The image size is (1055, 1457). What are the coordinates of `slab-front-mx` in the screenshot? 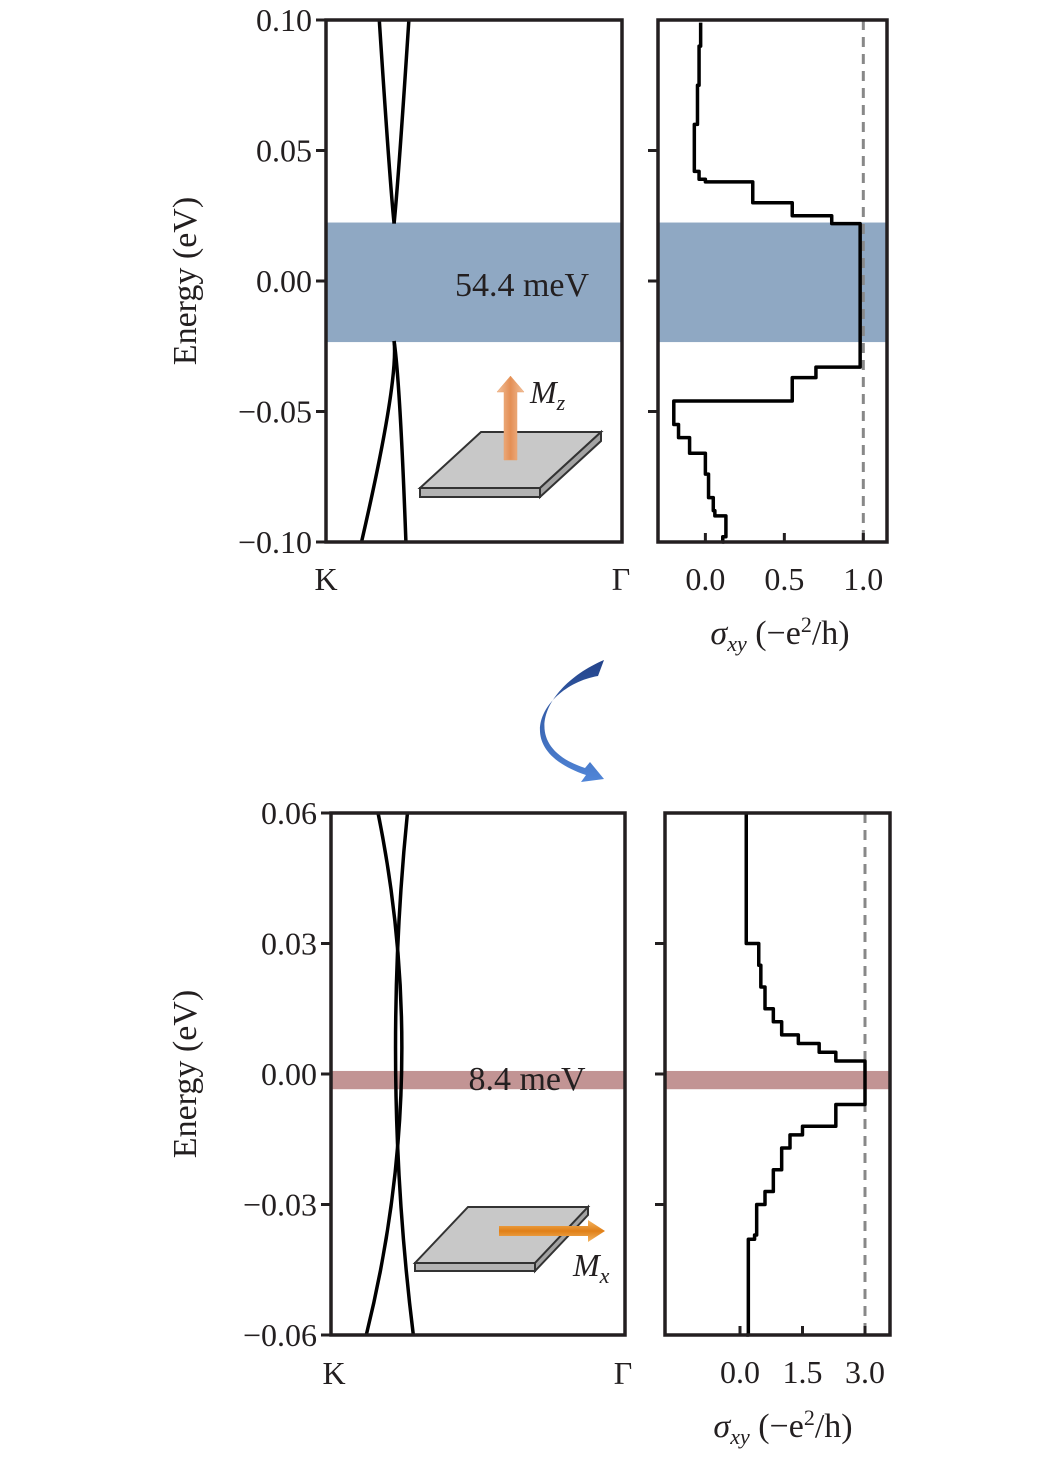 It's located at (475, 1267).